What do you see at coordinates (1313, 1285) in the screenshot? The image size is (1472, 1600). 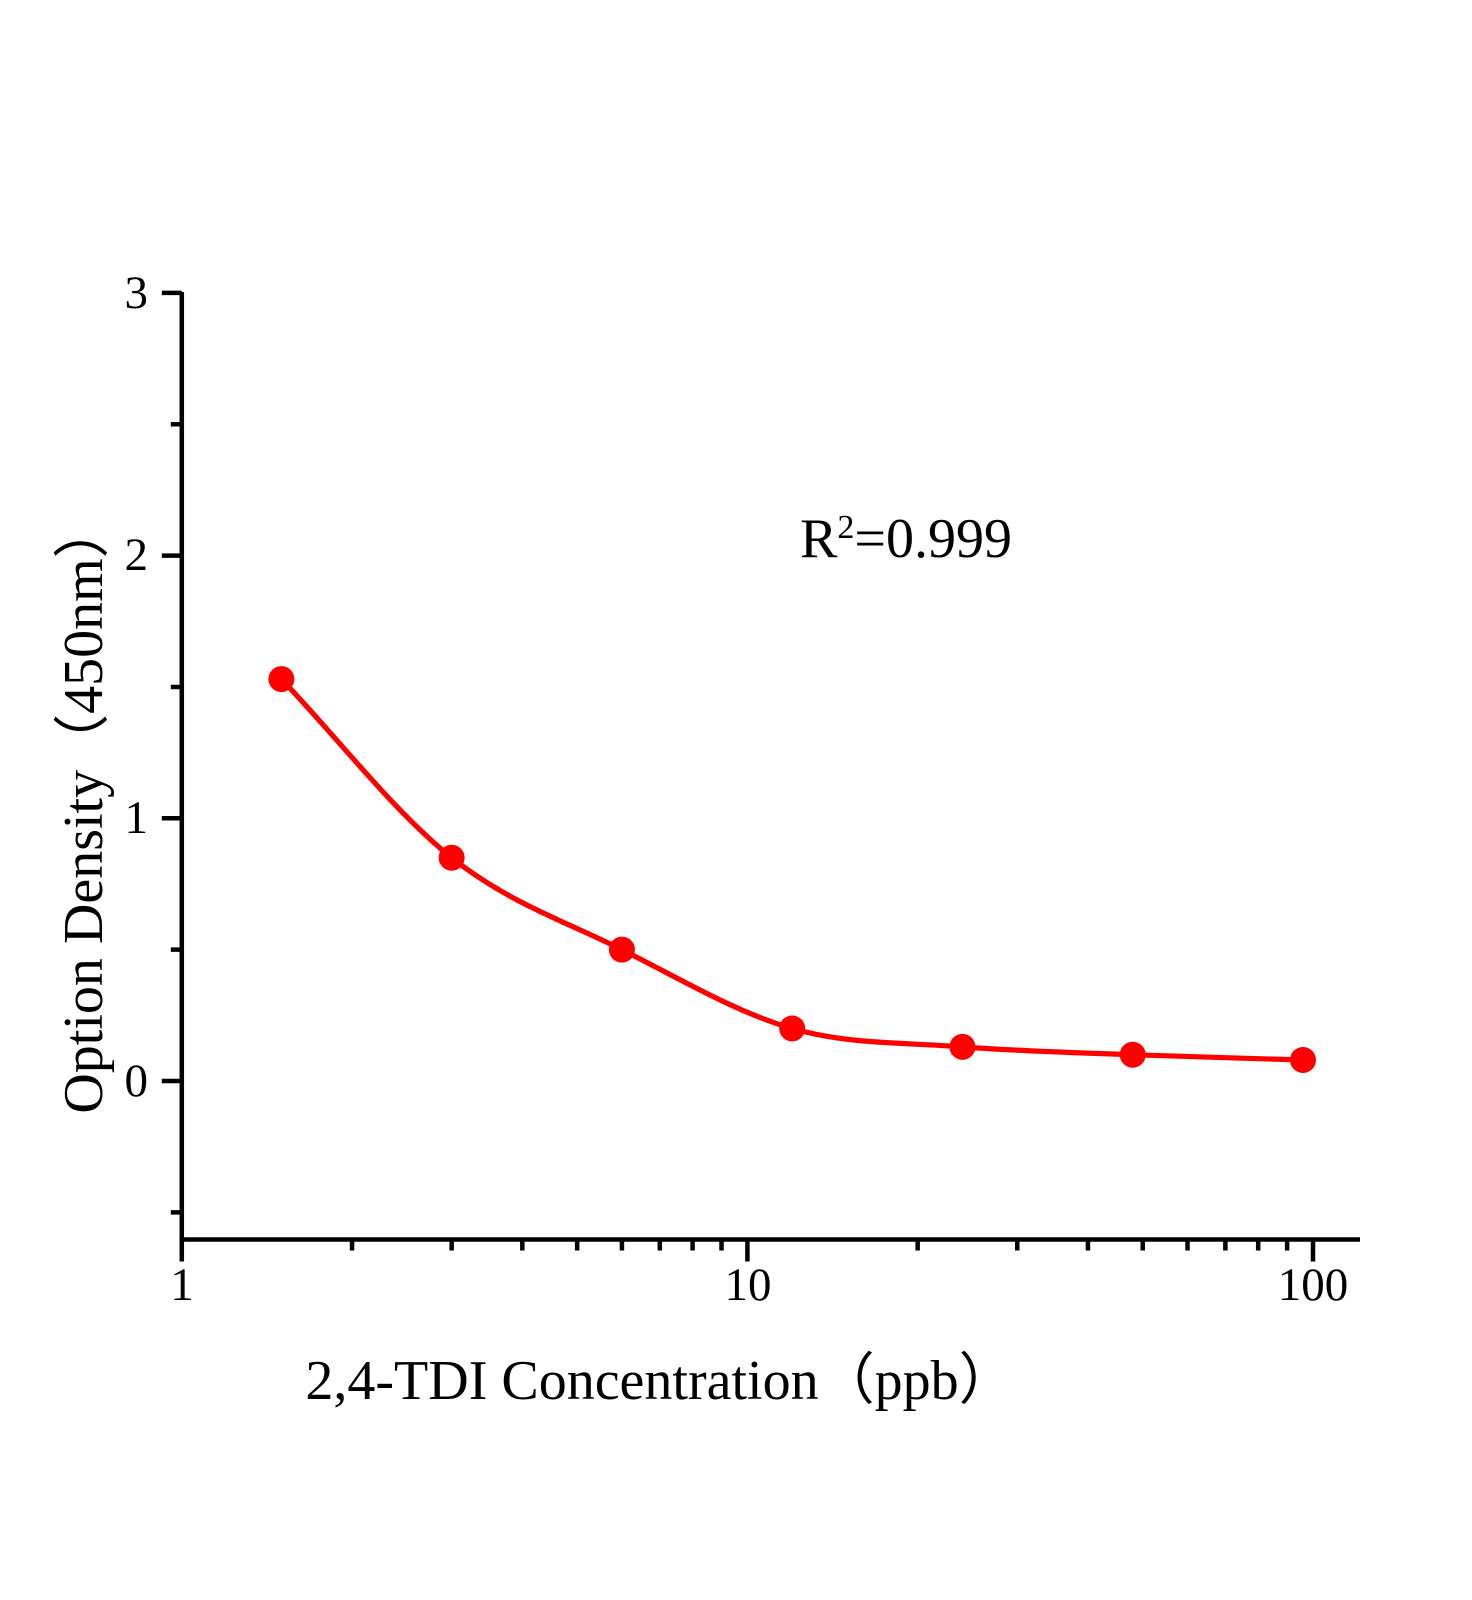 I see `x-tick-label-100: 100` at bounding box center [1313, 1285].